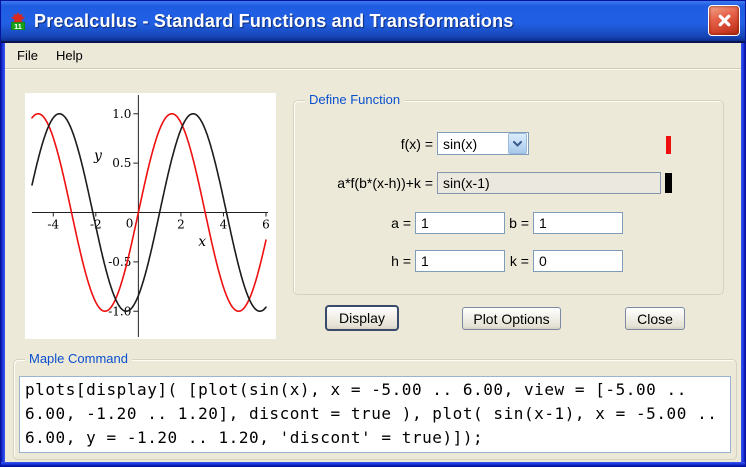 The width and height of the screenshot is (746, 467). What do you see at coordinates (373, 464) in the screenshot?
I see `window-border-bottom` at bounding box center [373, 464].